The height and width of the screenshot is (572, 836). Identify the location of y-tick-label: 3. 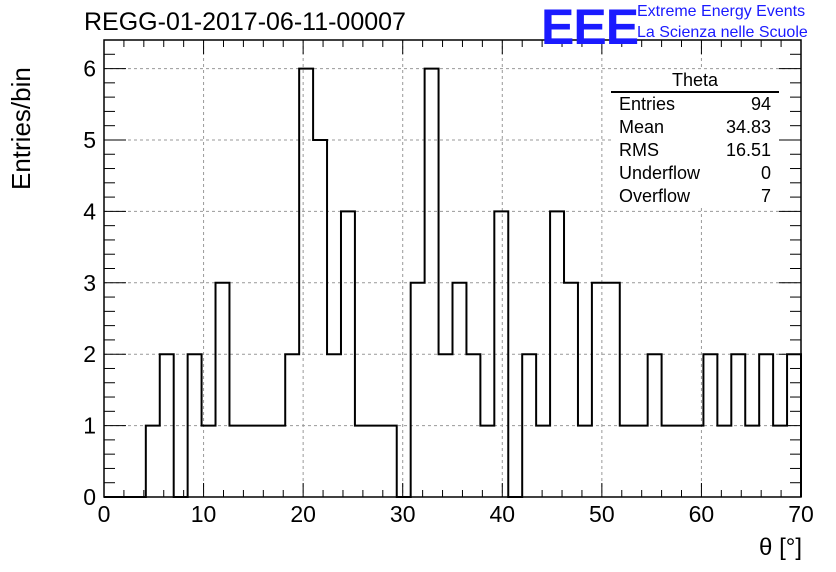
(89, 283).